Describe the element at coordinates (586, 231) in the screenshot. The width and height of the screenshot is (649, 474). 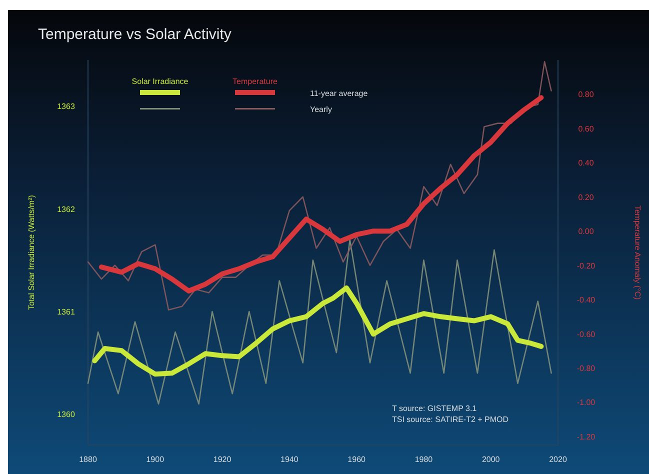
I see `y2-tick-label: 0.00` at that location.